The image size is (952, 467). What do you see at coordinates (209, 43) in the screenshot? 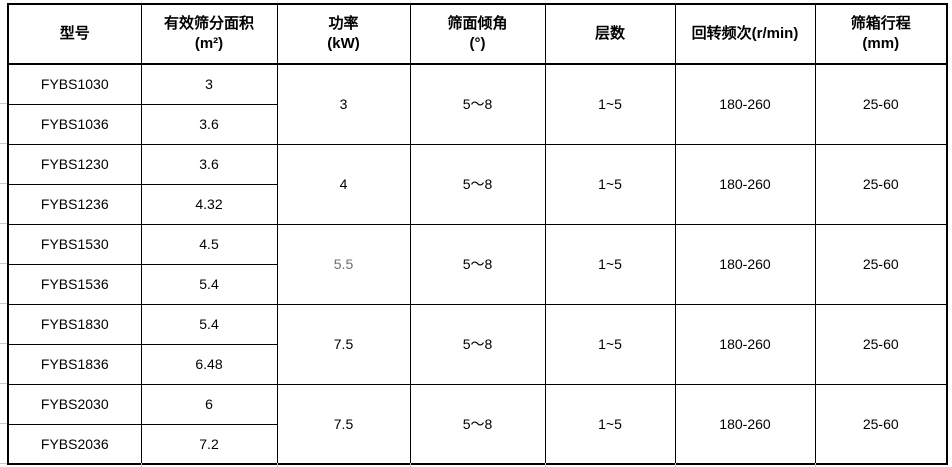
I see `col-header-area-unit: (m²)` at bounding box center [209, 43].